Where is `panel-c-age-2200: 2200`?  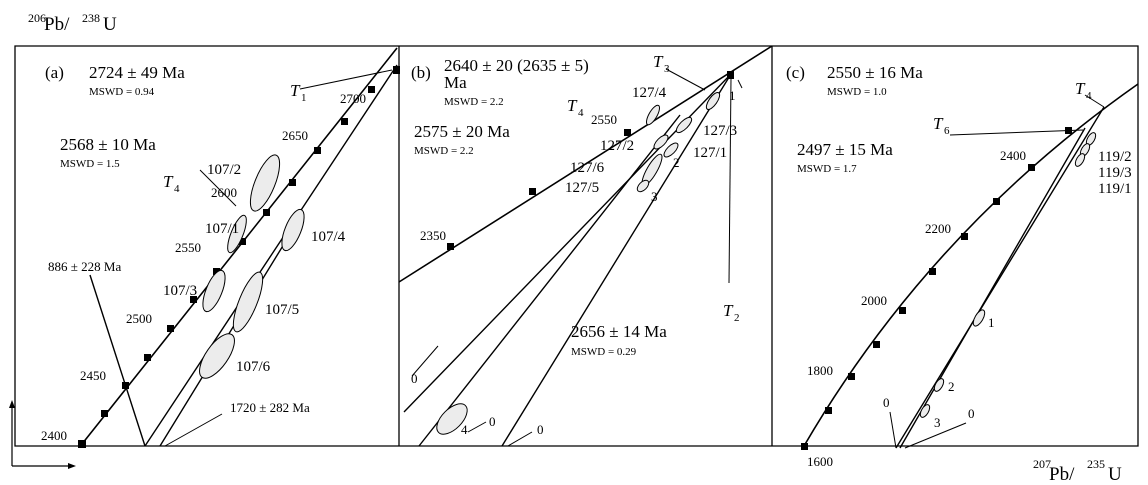
panel-c-age-2200: 2200 is located at coordinates (938, 228).